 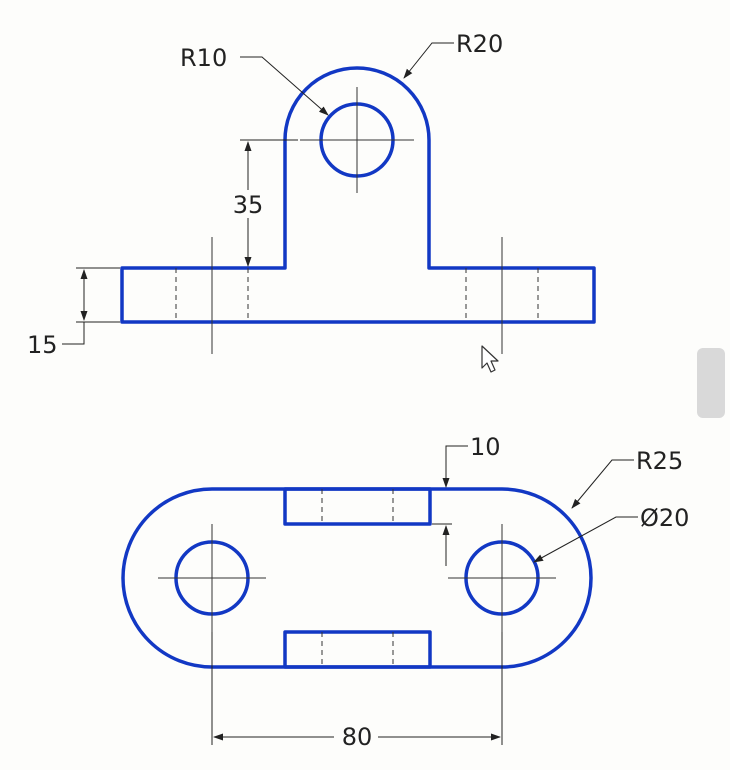 I want to click on d20-label: Ø20, so click(x=664, y=518).